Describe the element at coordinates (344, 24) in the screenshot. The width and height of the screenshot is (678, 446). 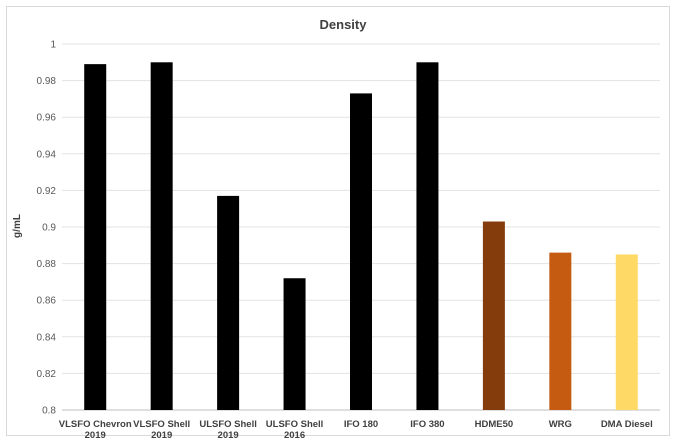
I see `chart-title: Density` at that location.